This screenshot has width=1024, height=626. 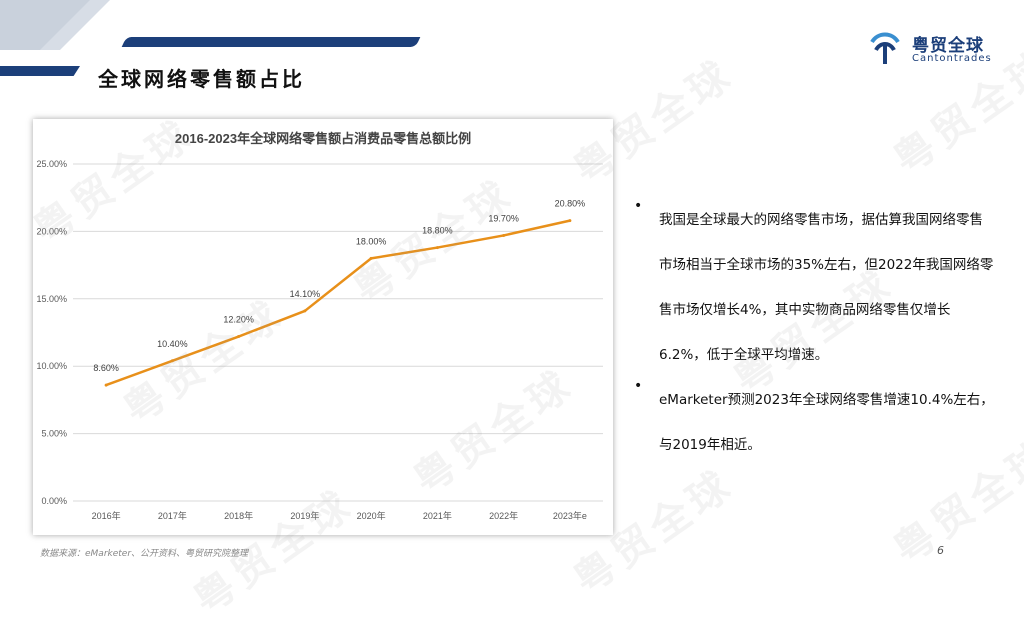 I want to click on data-label: 20.80%, so click(x=570, y=204).